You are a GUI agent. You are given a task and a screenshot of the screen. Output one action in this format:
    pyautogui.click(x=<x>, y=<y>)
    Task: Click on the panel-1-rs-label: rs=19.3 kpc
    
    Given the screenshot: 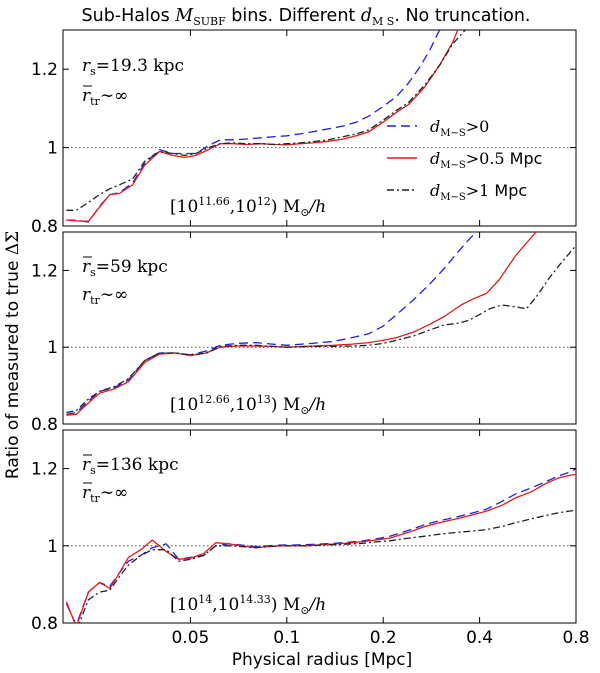 What is the action you would take?
    pyautogui.click(x=133, y=67)
    